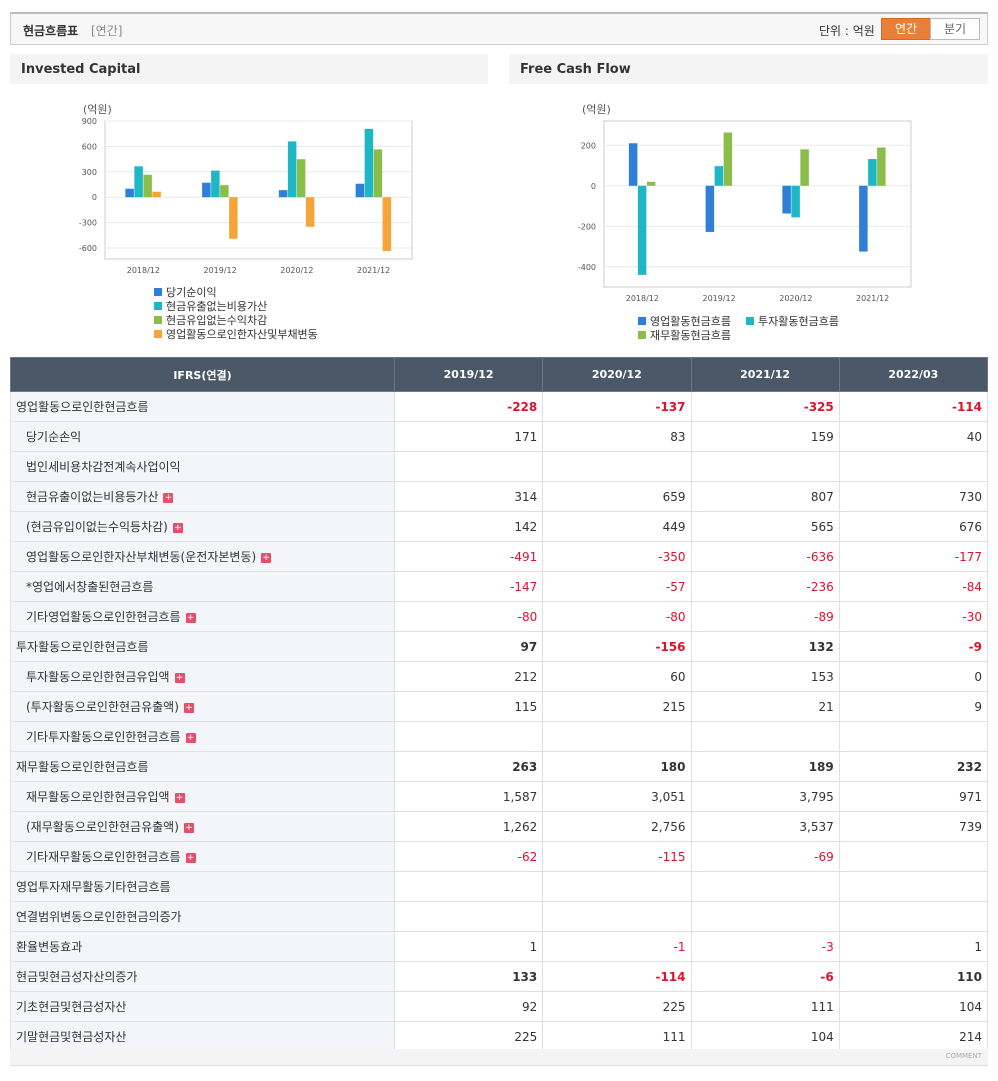 The height and width of the screenshot is (1081, 998). Describe the element at coordinates (468, 586) in the screenshot. I see `value-cell: -147` at that location.